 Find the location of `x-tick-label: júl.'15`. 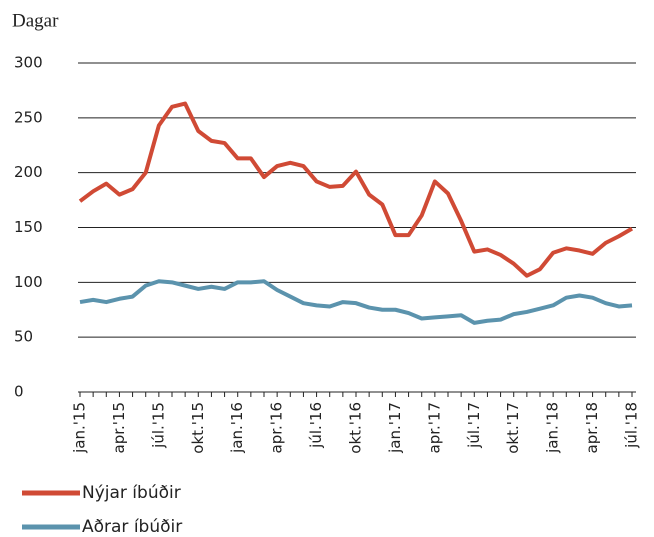

x-tick-label: júl.'15 is located at coordinates (158, 425).